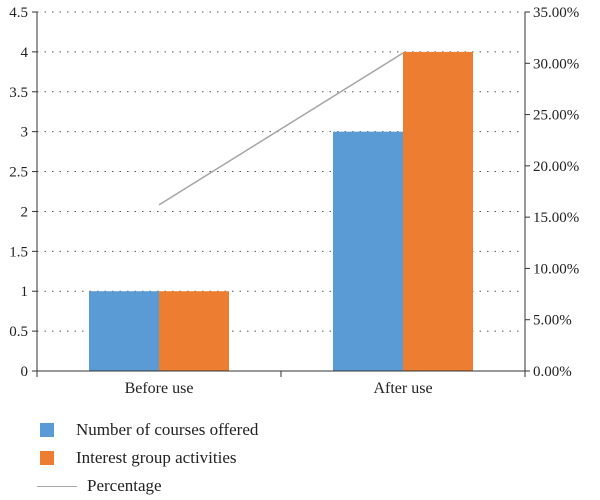 Image resolution: width=600 pixels, height=500 pixels. I want to click on legend-swatch-interest, so click(47, 458).